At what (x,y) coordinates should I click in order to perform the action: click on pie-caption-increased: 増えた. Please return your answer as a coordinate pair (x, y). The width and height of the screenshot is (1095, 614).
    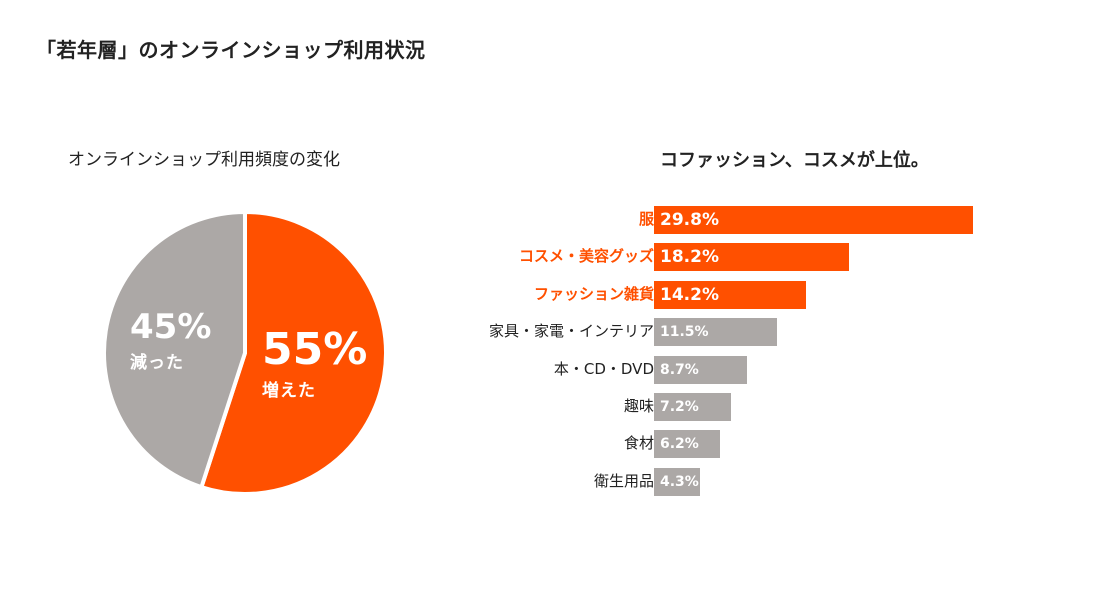
    Looking at the image, I should click on (289, 391).